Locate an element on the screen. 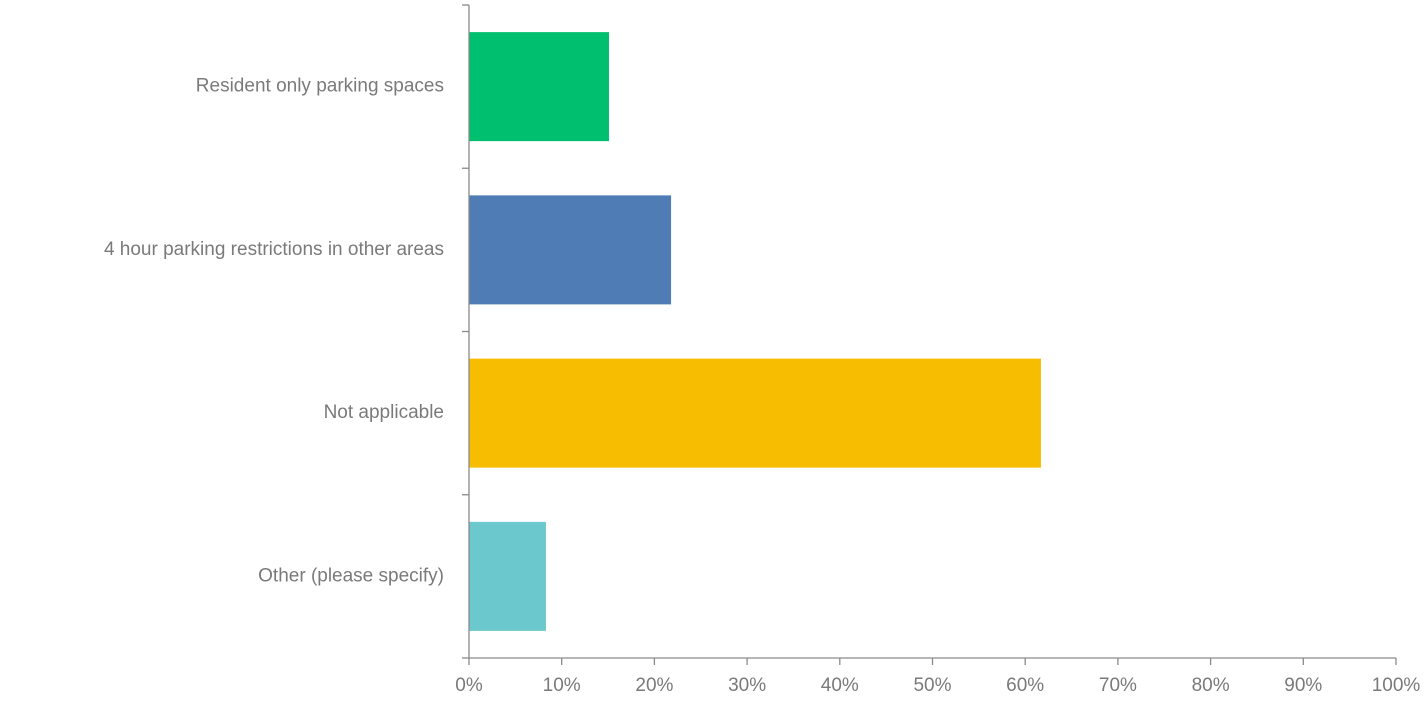 The image size is (1427, 703). x-tick-label: 60% is located at coordinates (1025, 685).